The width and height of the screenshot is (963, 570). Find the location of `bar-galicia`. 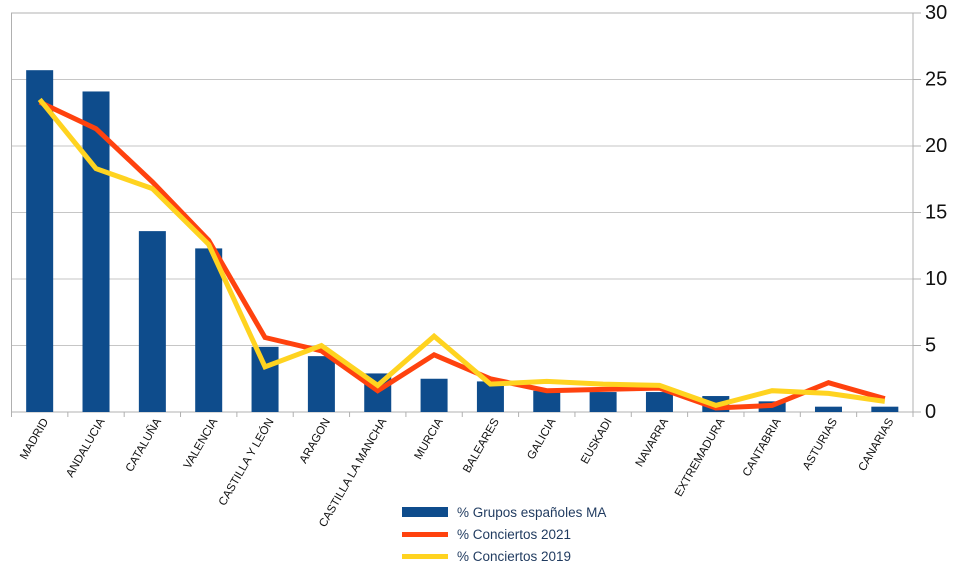

bar-galicia is located at coordinates (547, 401).